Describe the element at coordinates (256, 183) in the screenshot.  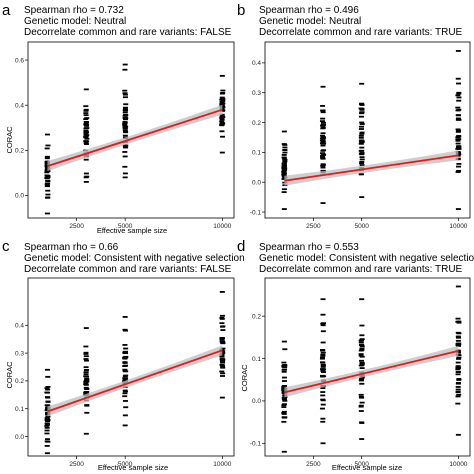
I see `y-tick-label: 0.0` at that location.